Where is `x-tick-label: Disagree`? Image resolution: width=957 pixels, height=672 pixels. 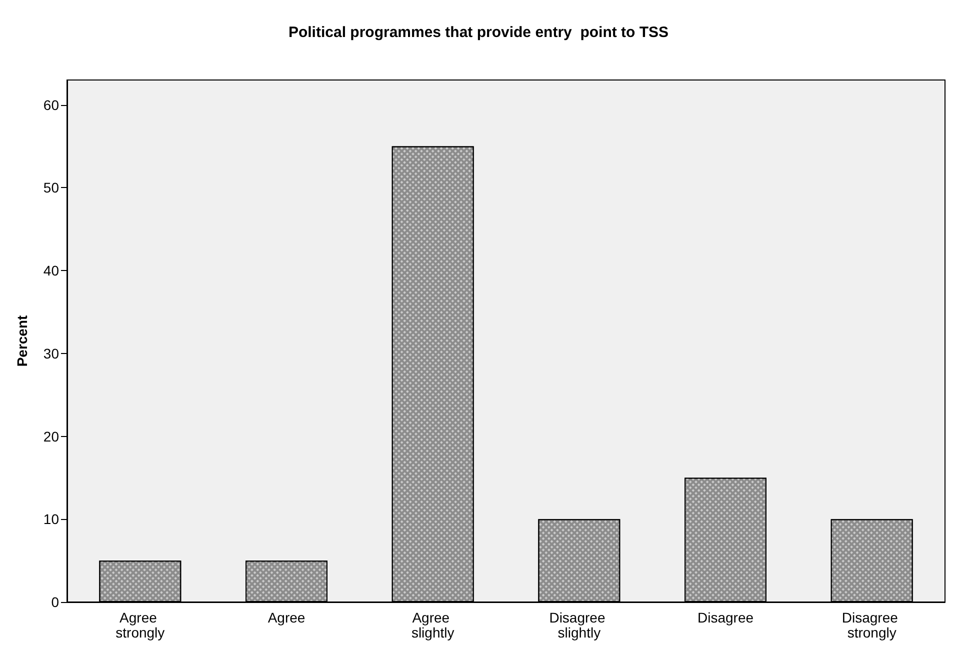
x-tick-label: Disagree is located at coordinates (725, 618).